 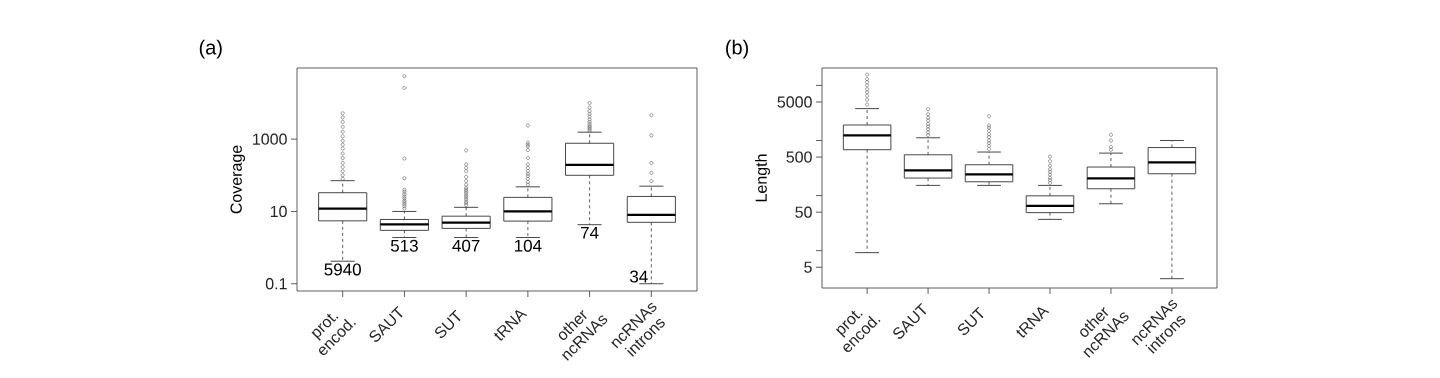 What do you see at coordinates (803, 212) in the screenshot?
I see `y-tick-label: 50` at bounding box center [803, 212].